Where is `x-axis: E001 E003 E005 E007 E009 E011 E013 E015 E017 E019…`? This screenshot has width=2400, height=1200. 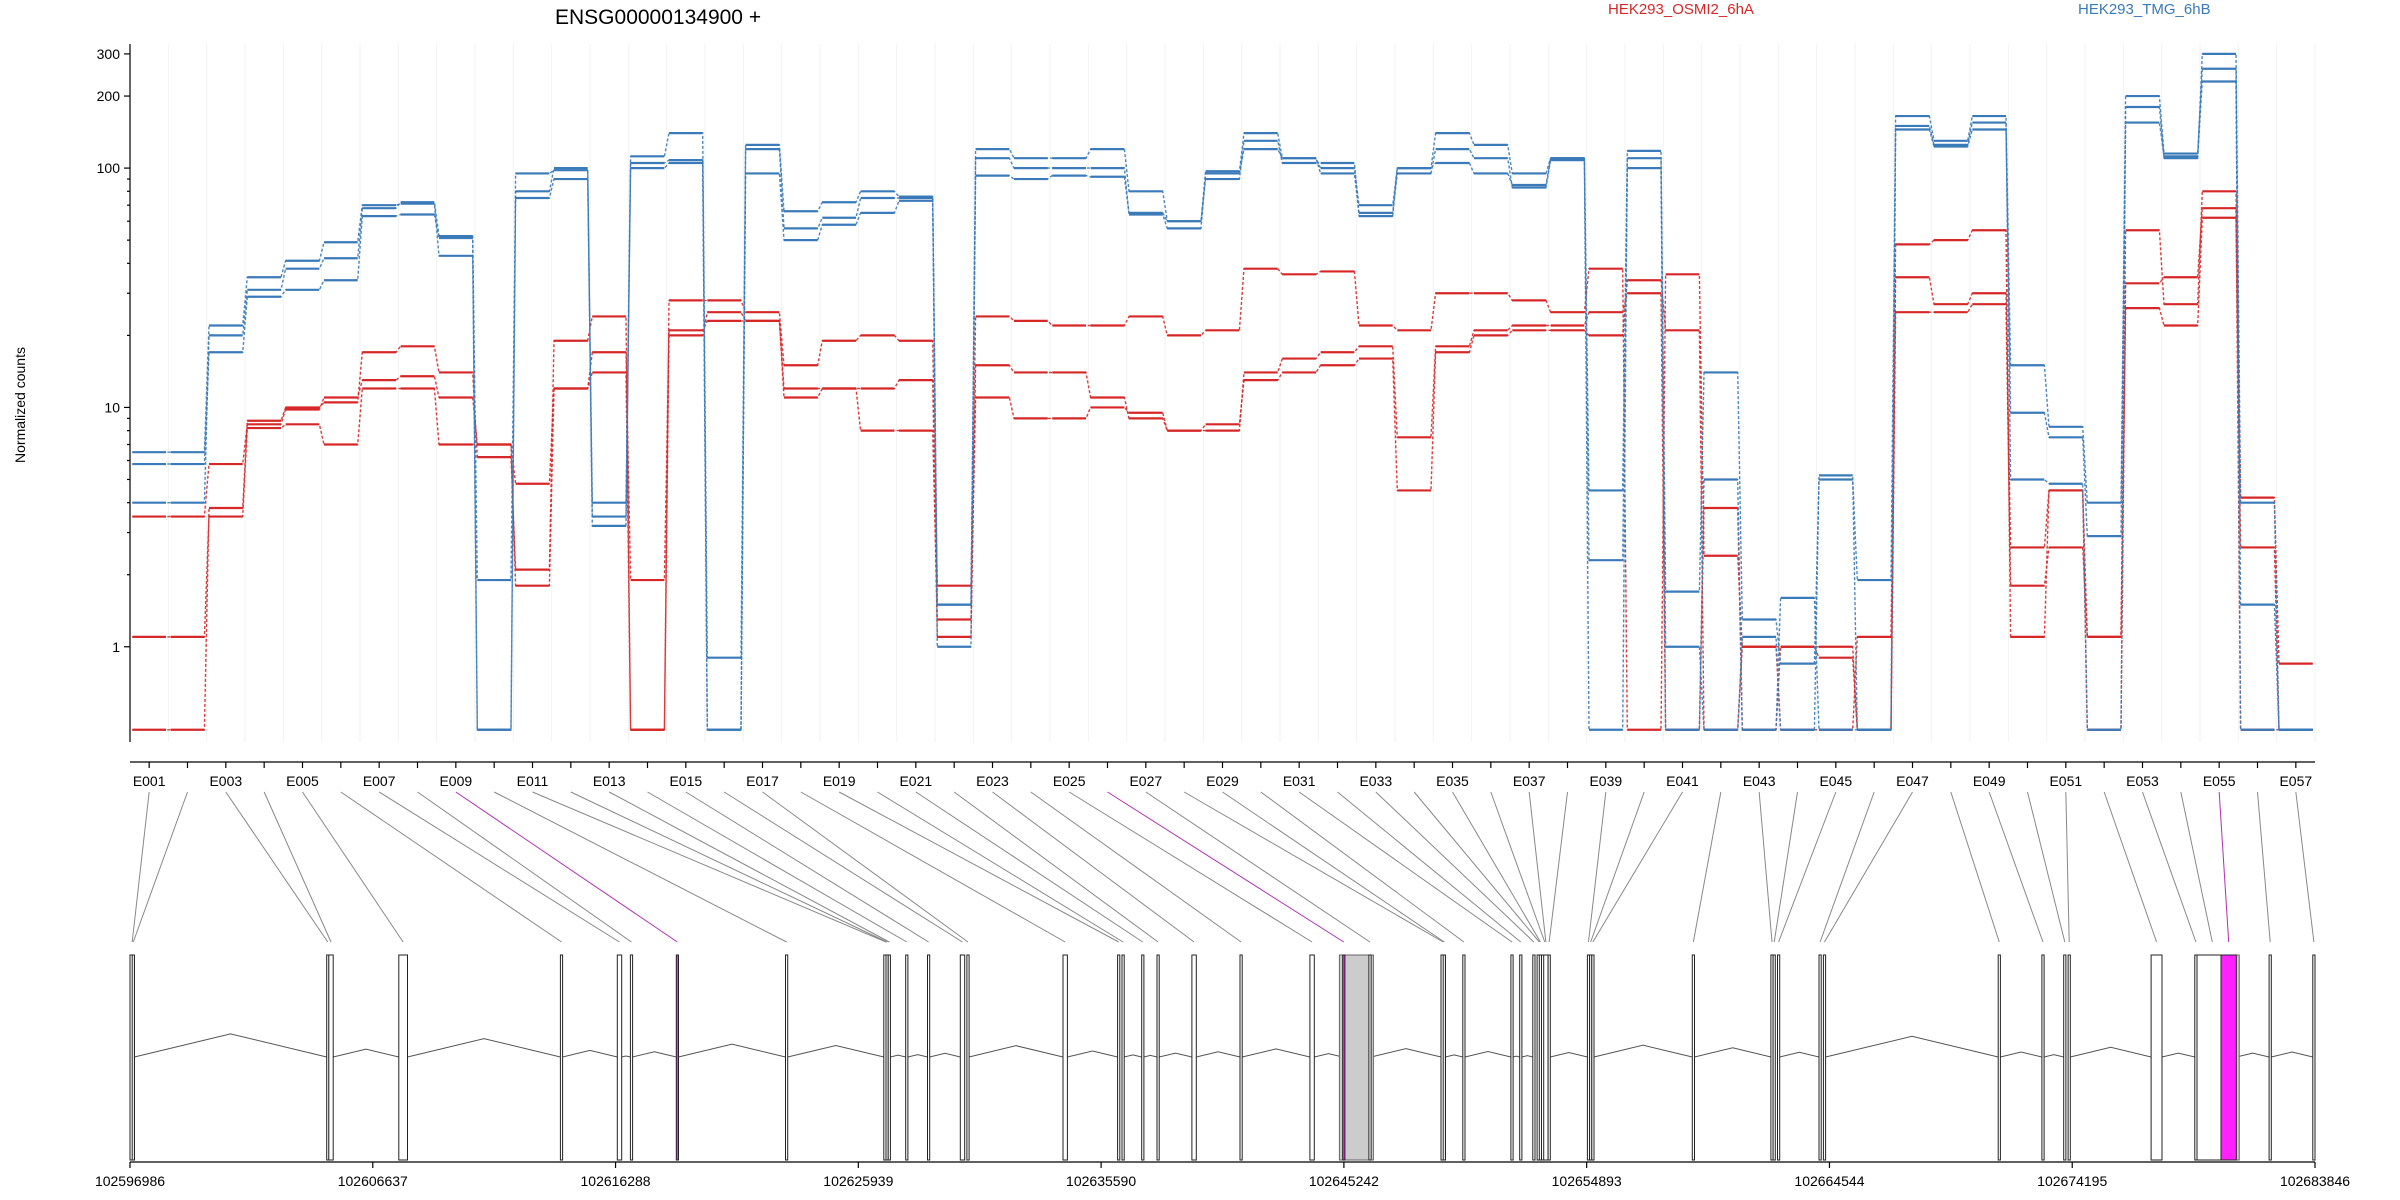
x-axis: E001 E003 E005 E007 E009 E011 E013 E015 E017 E019… is located at coordinates (1222, 775).